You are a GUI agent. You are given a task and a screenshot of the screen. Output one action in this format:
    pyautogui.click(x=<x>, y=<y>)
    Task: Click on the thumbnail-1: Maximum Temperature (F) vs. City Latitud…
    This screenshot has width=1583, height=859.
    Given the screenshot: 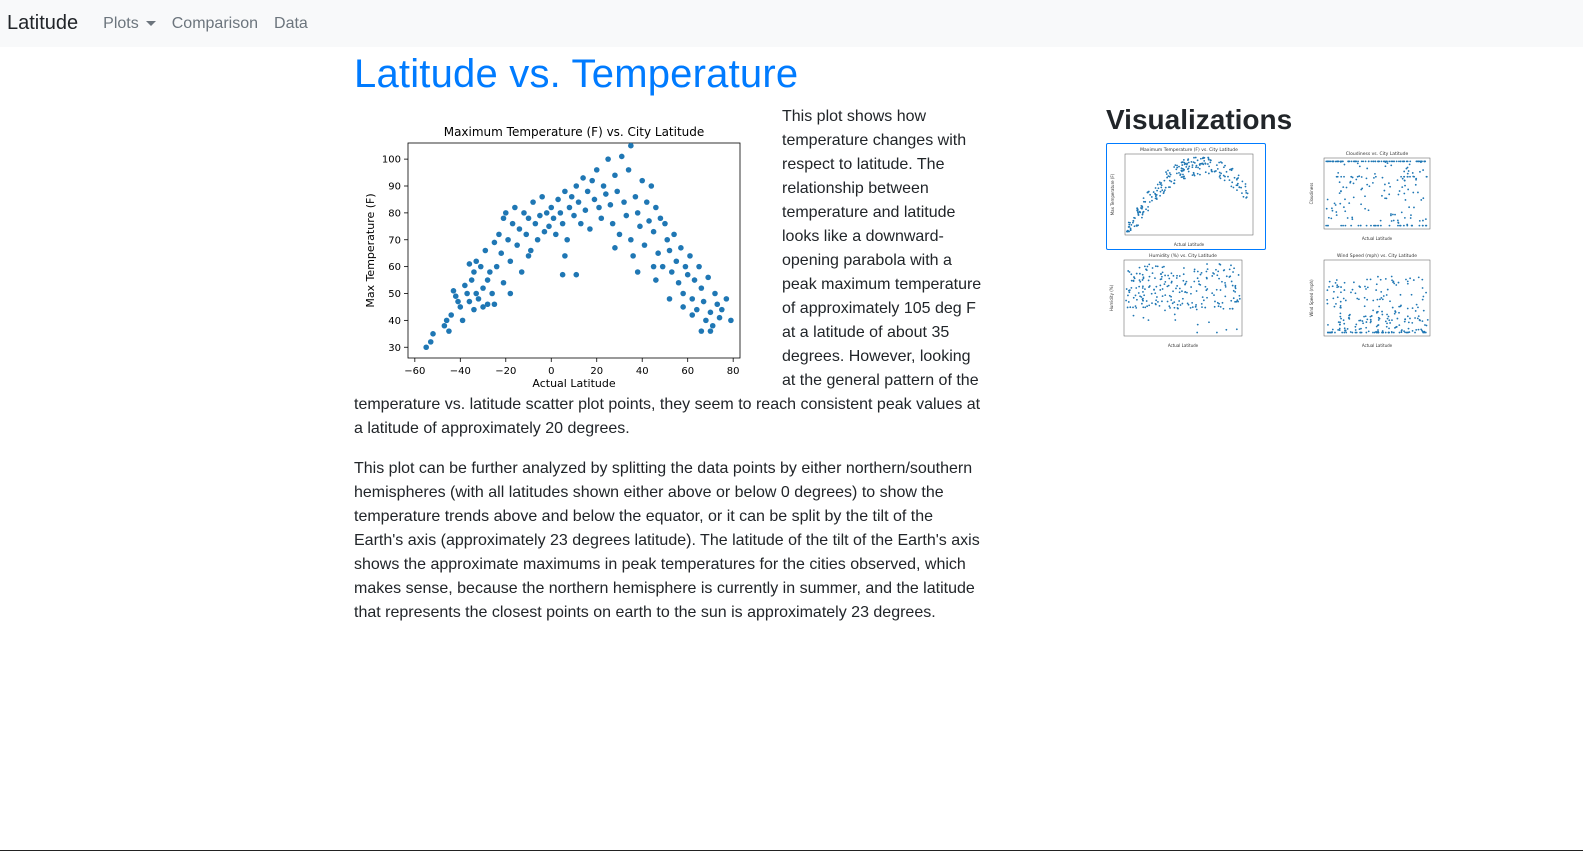 What is the action you would take?
    pyautogui.click(x=1186, y=196)
    